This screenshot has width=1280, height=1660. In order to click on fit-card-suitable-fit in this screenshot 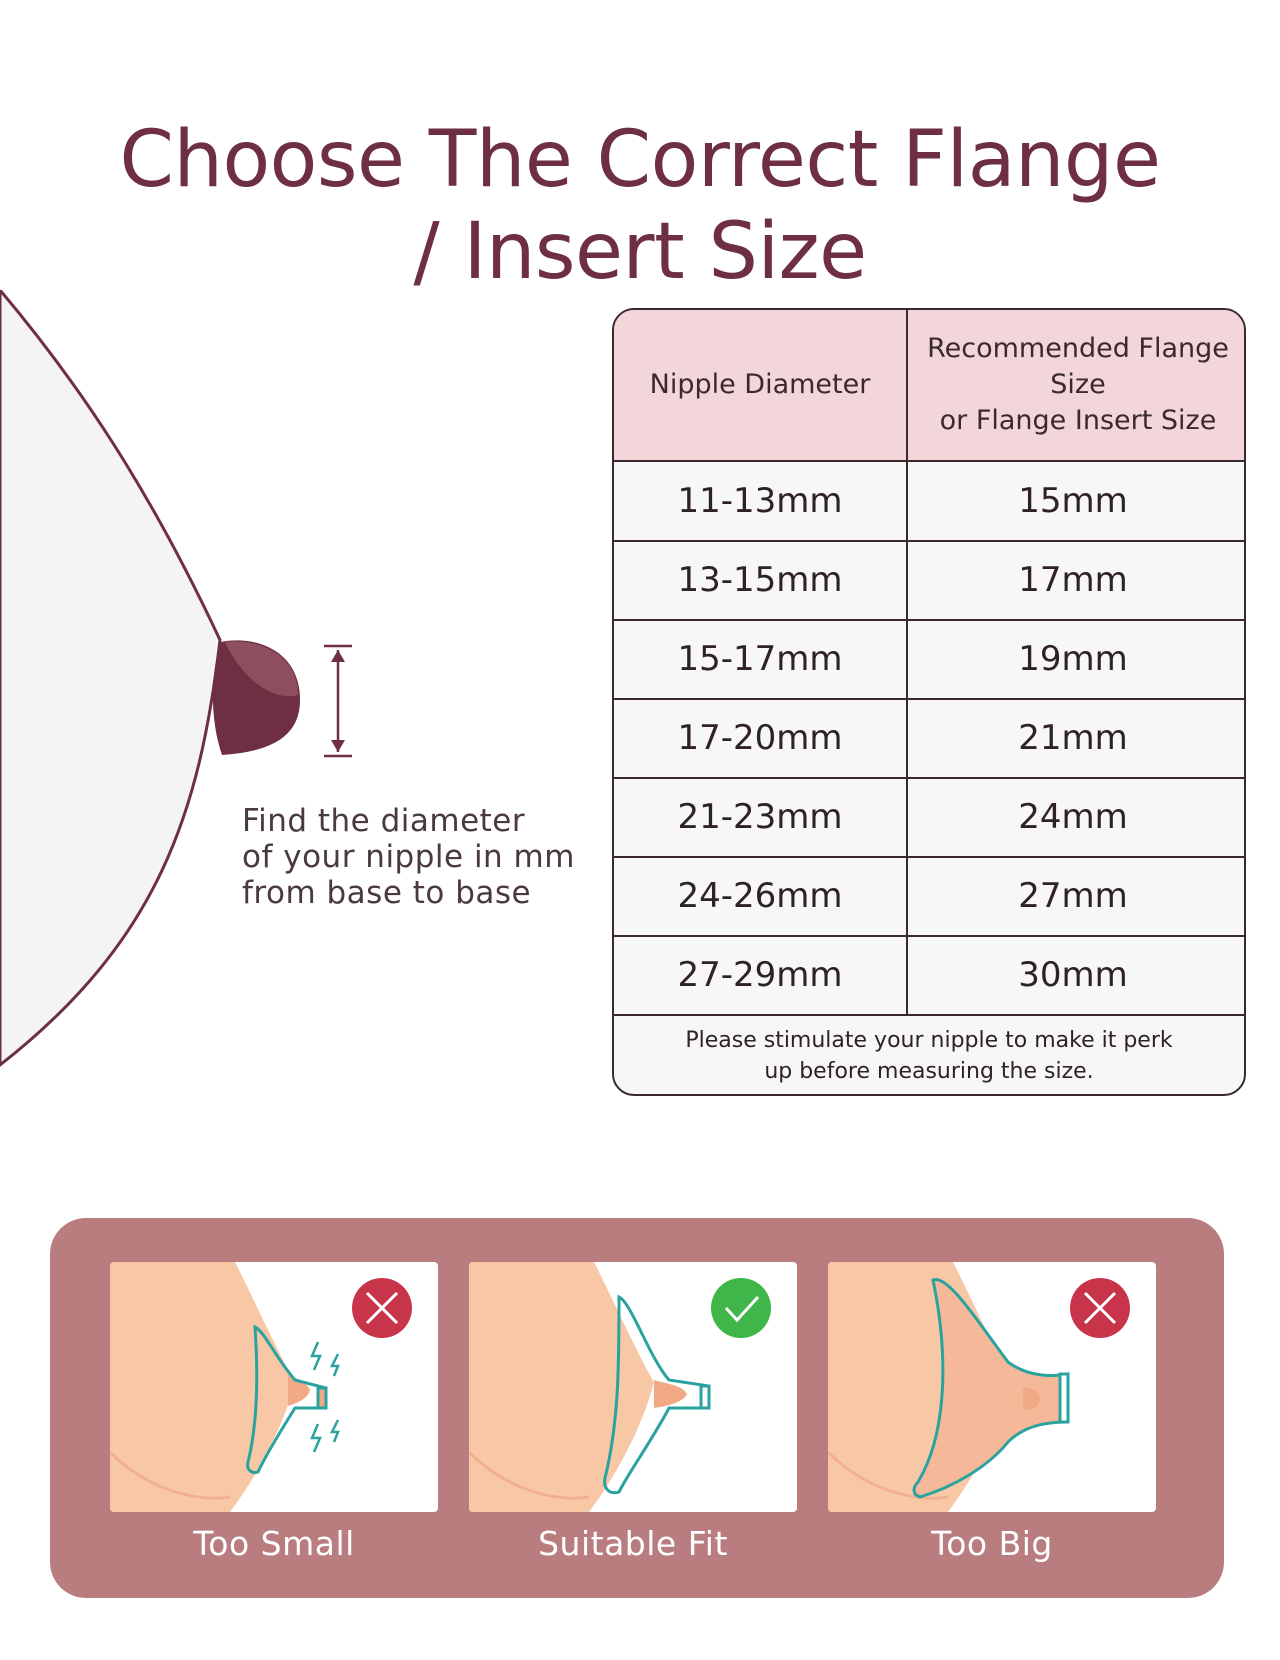, I will do `click(633, 1387)`.